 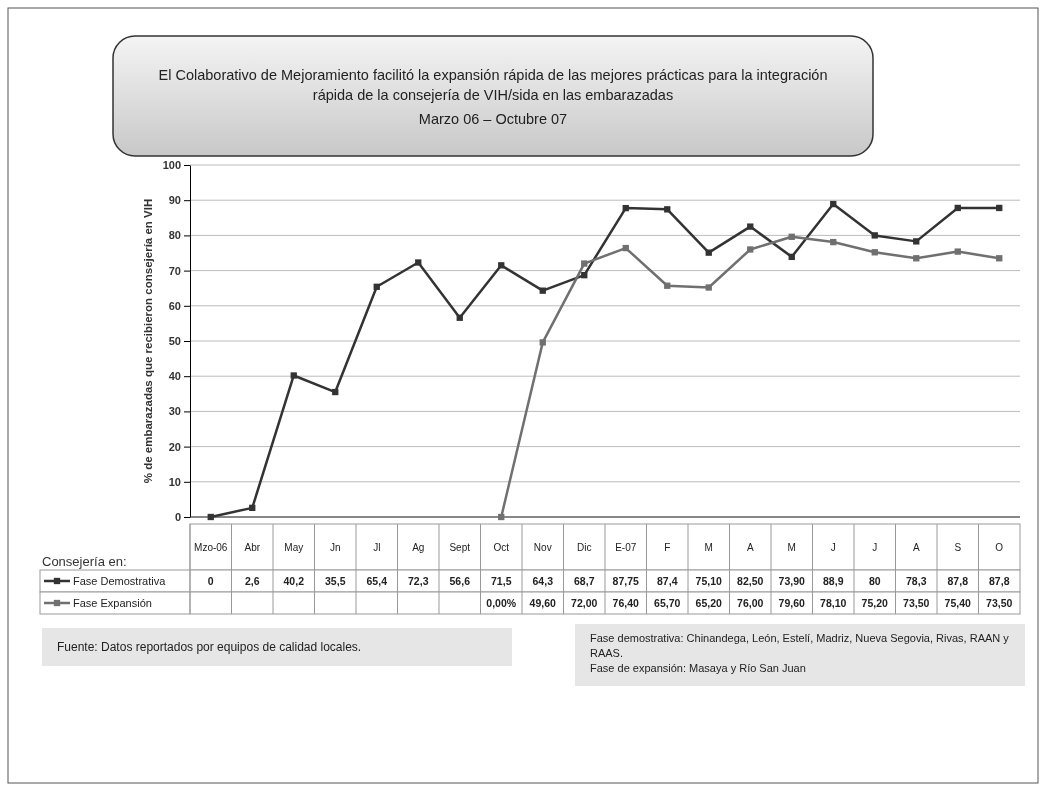 I want to click on x-tick-label: Jl, so click(x=377, y=547).